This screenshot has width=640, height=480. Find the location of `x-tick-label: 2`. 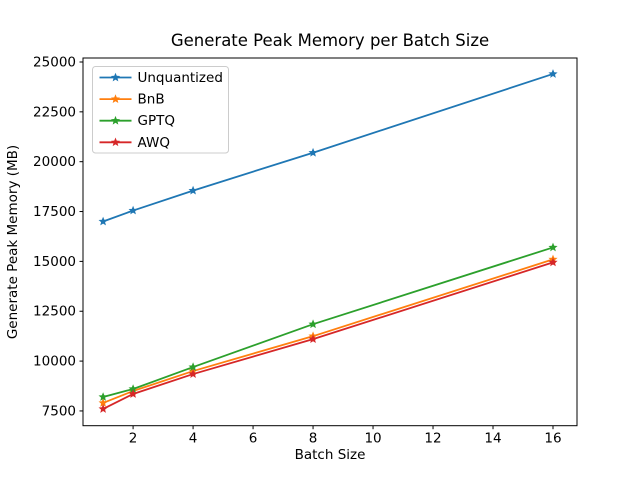

x-tick-label: 2 is located at coordinates (133, 439).